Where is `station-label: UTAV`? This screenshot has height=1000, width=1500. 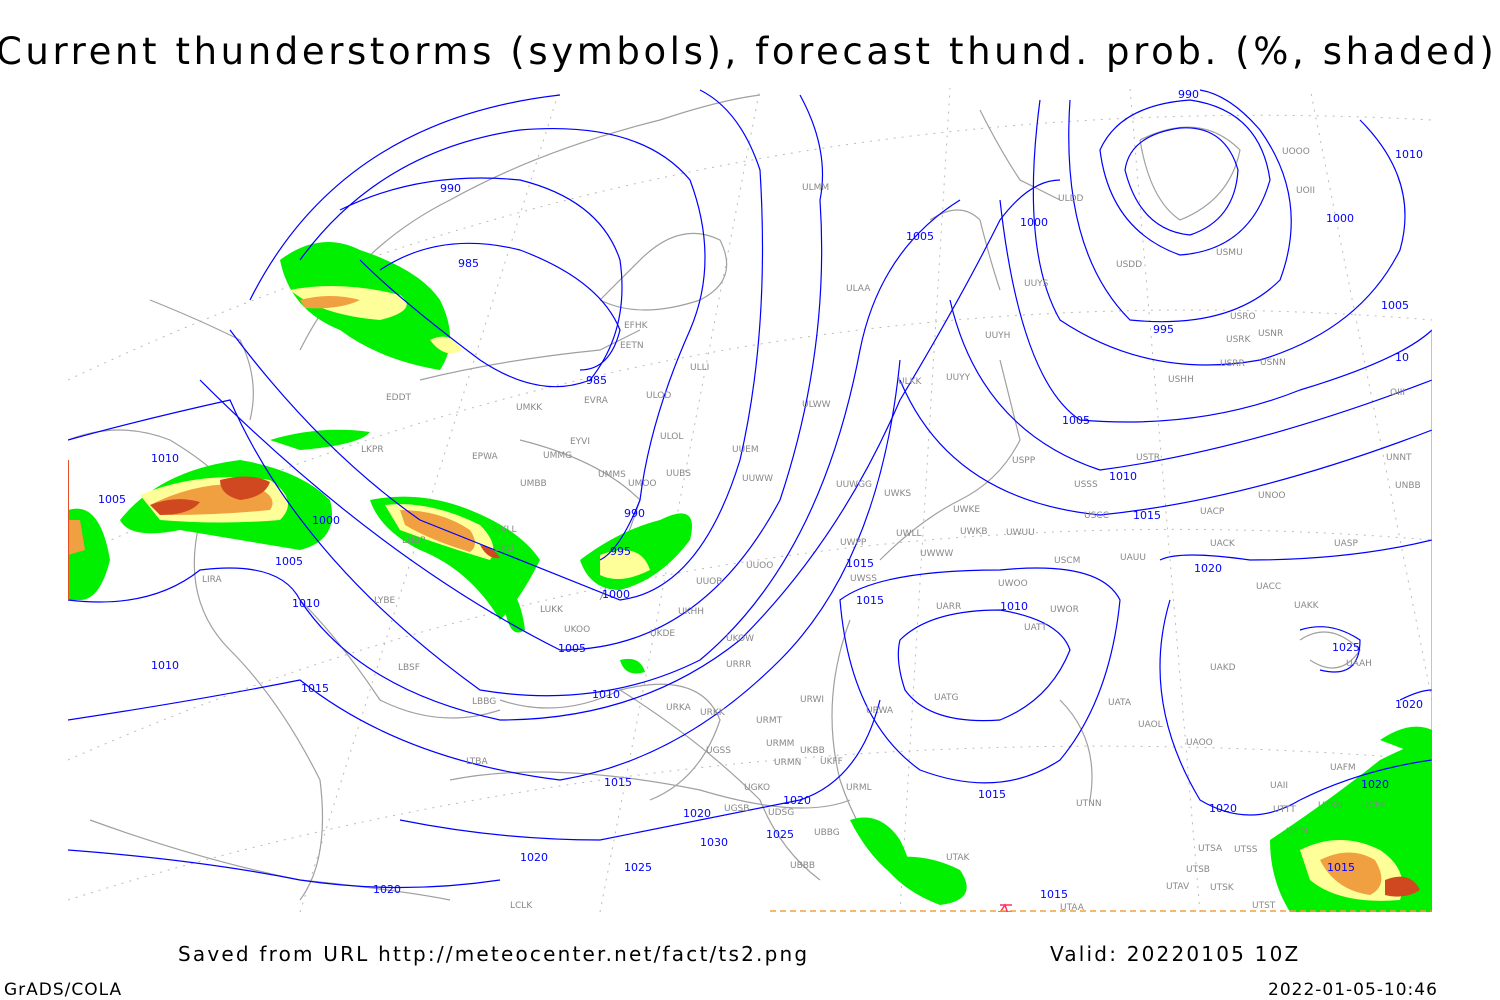
station-label: UTAV is located at coordinates (1178, 887).